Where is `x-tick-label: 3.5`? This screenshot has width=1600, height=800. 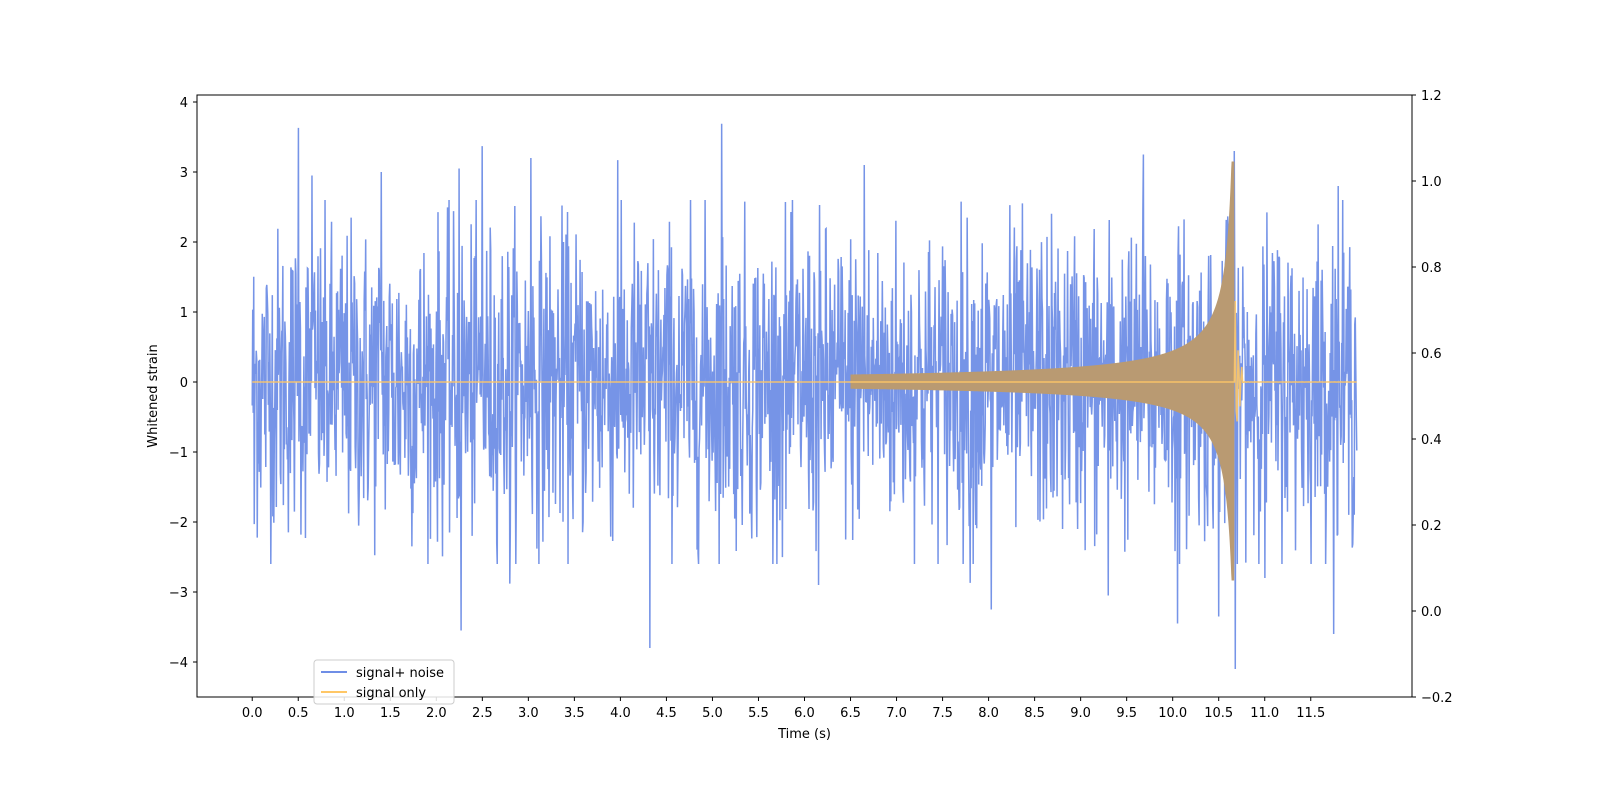 x-tick-label: 3.5 is located at coordinates (574, 713).